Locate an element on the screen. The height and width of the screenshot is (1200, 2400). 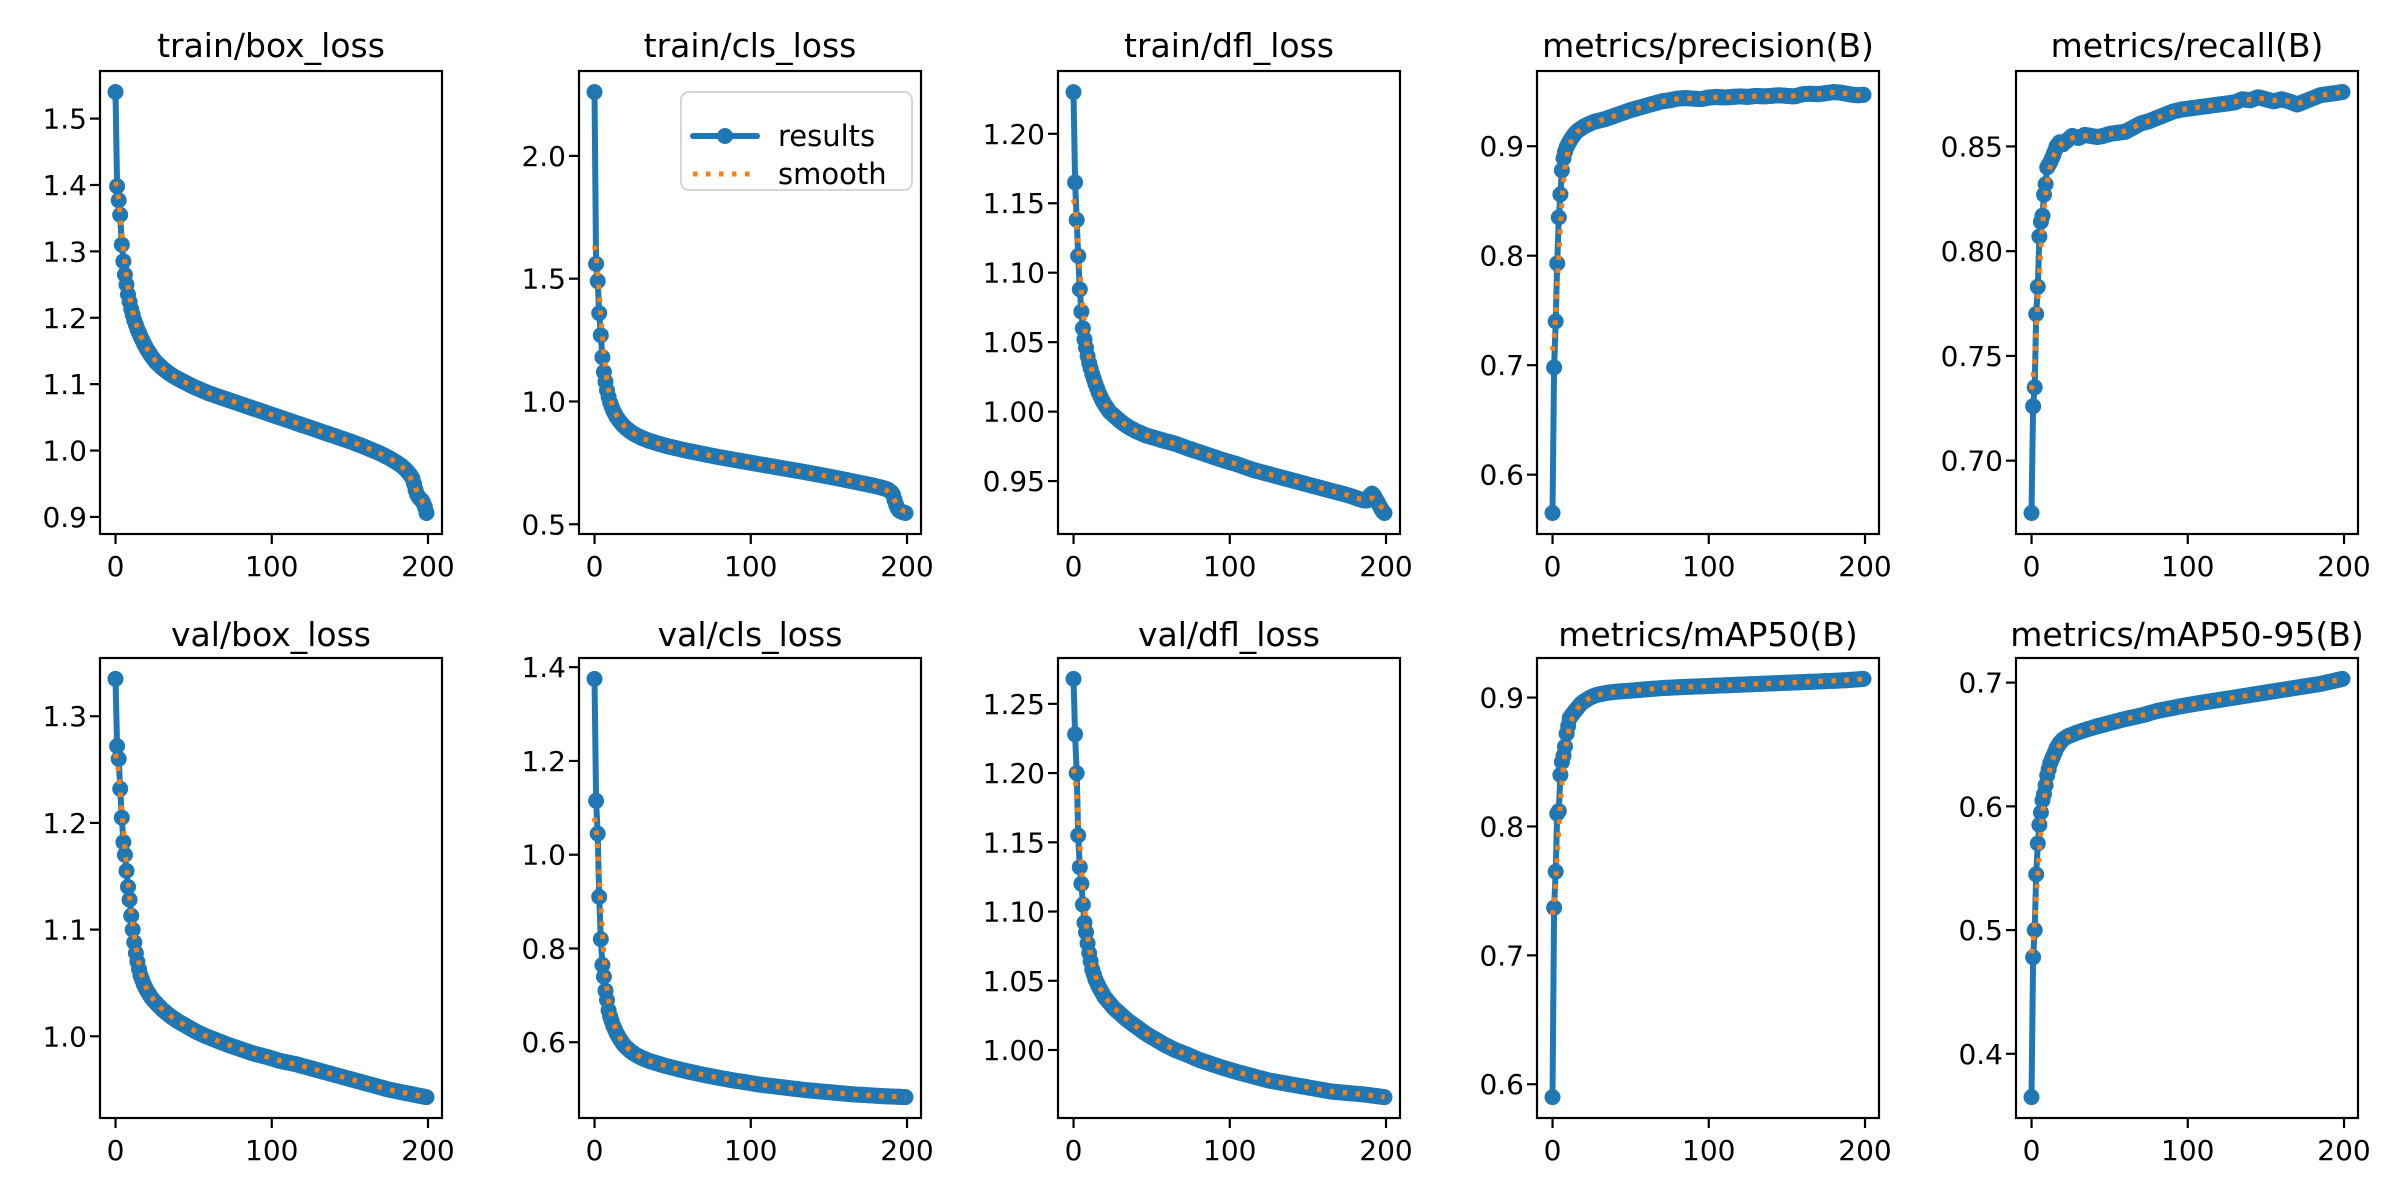
legend-results-marker-sample is located at coordinates (725, 136).